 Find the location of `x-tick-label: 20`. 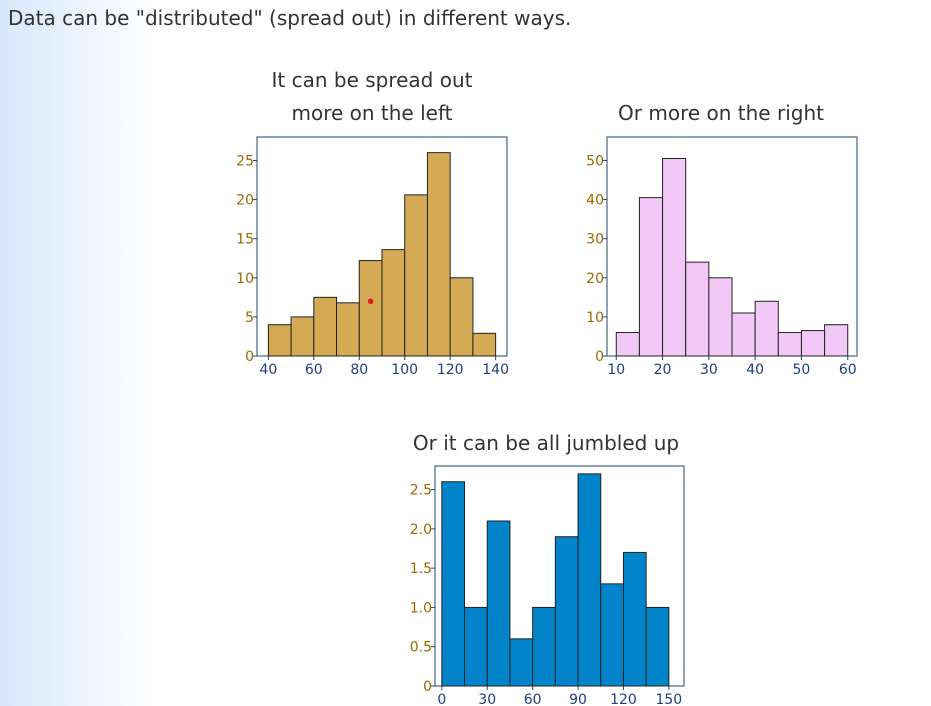

x-tick-label: 20 is located at coordinates (663, 370).